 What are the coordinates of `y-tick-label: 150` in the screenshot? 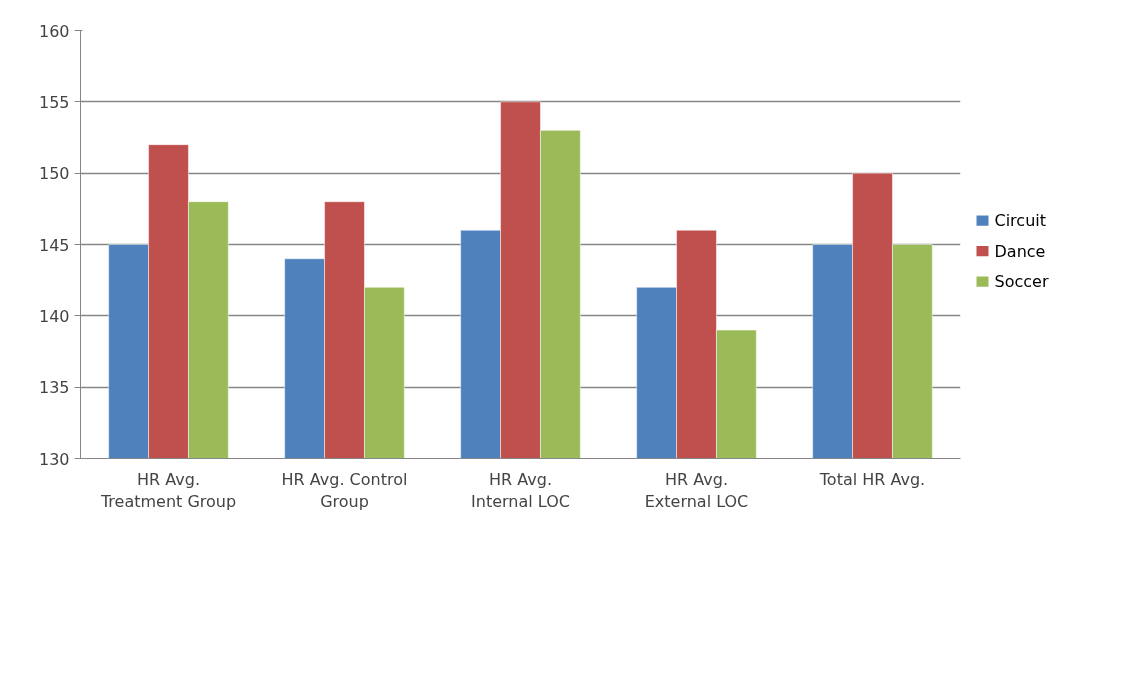 It's located at (54, 174).